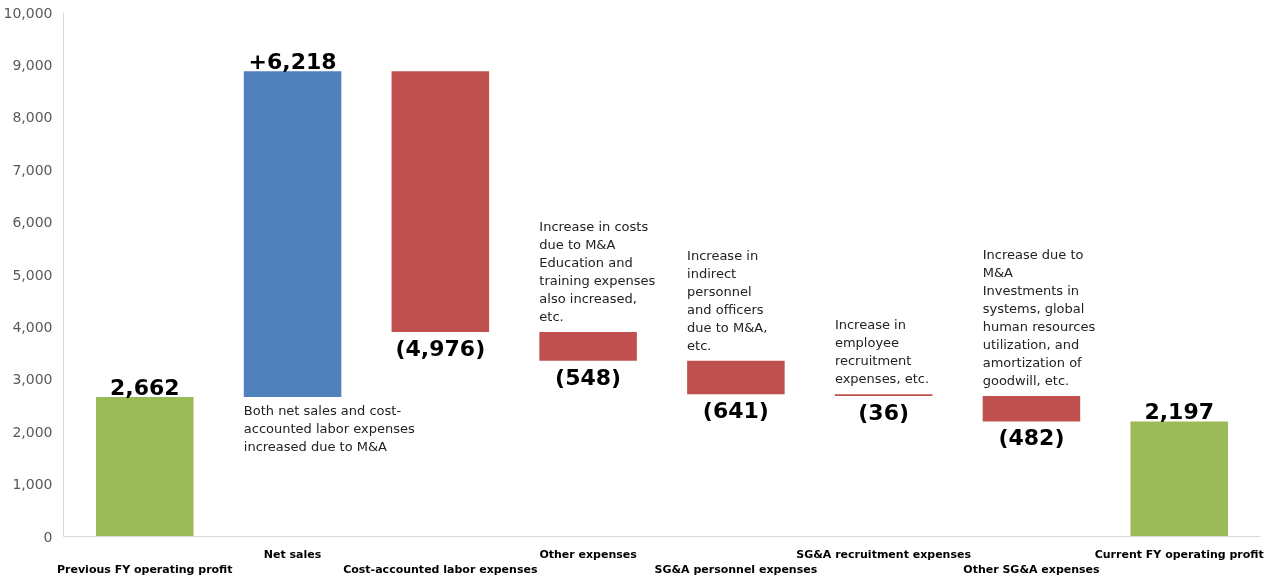 This screenshot has width=1264, height=586. Describe the element at coordinates (1179, 412) in the screenshot. I see `data-label: 2,197` at that location.